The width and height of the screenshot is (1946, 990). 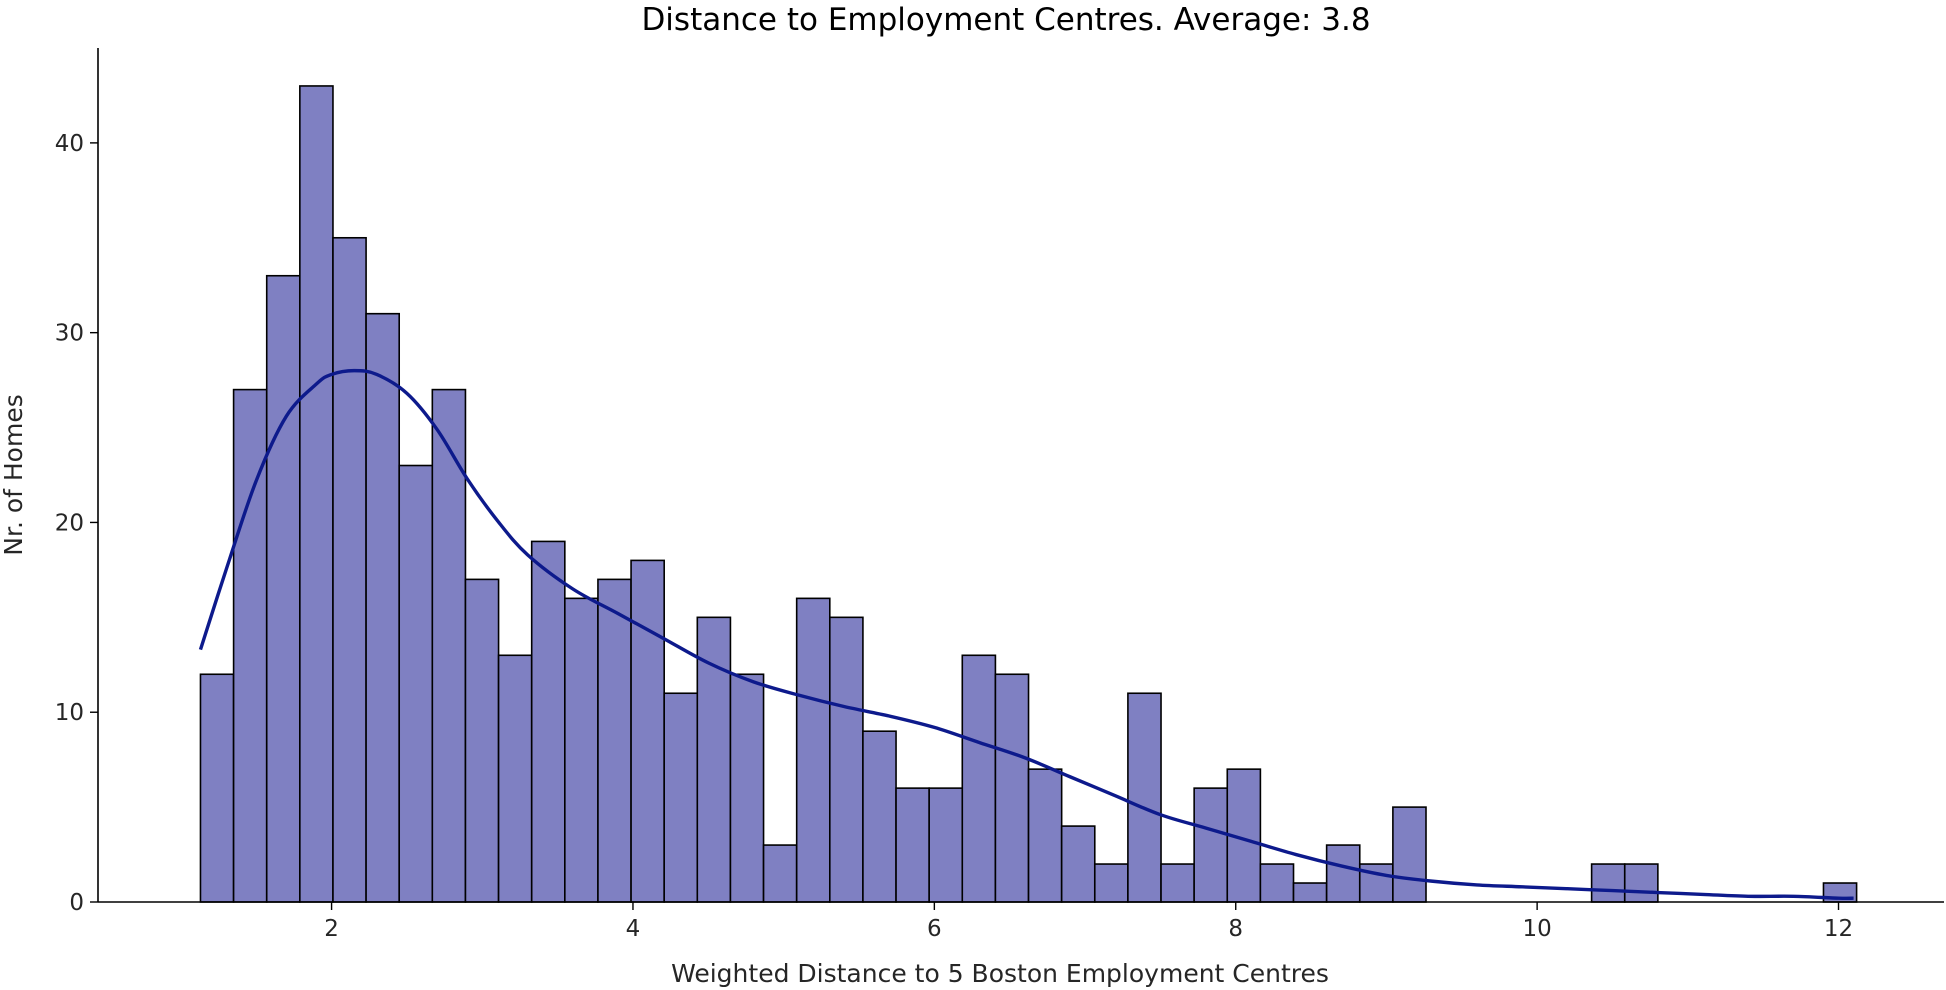 What do you see at coordinates (69, 523) in the screenshot?
I see `y-tick-label: 20` at bounding box center [69, 523].